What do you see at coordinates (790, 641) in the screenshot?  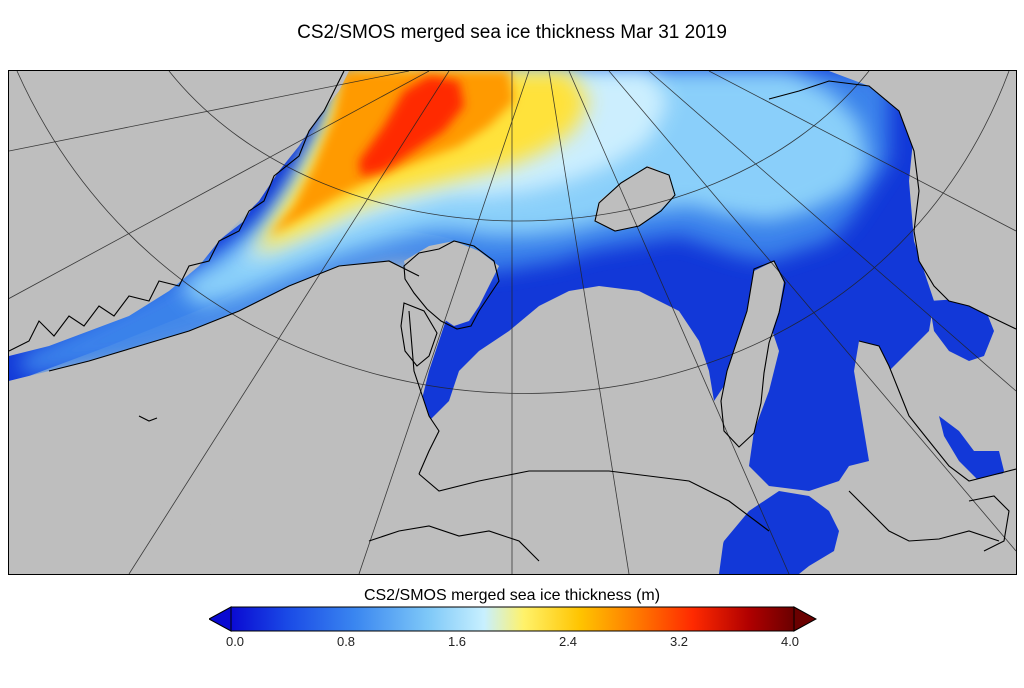 I see `colorbar-tick: 4.0` at bounding box center [790, 641].